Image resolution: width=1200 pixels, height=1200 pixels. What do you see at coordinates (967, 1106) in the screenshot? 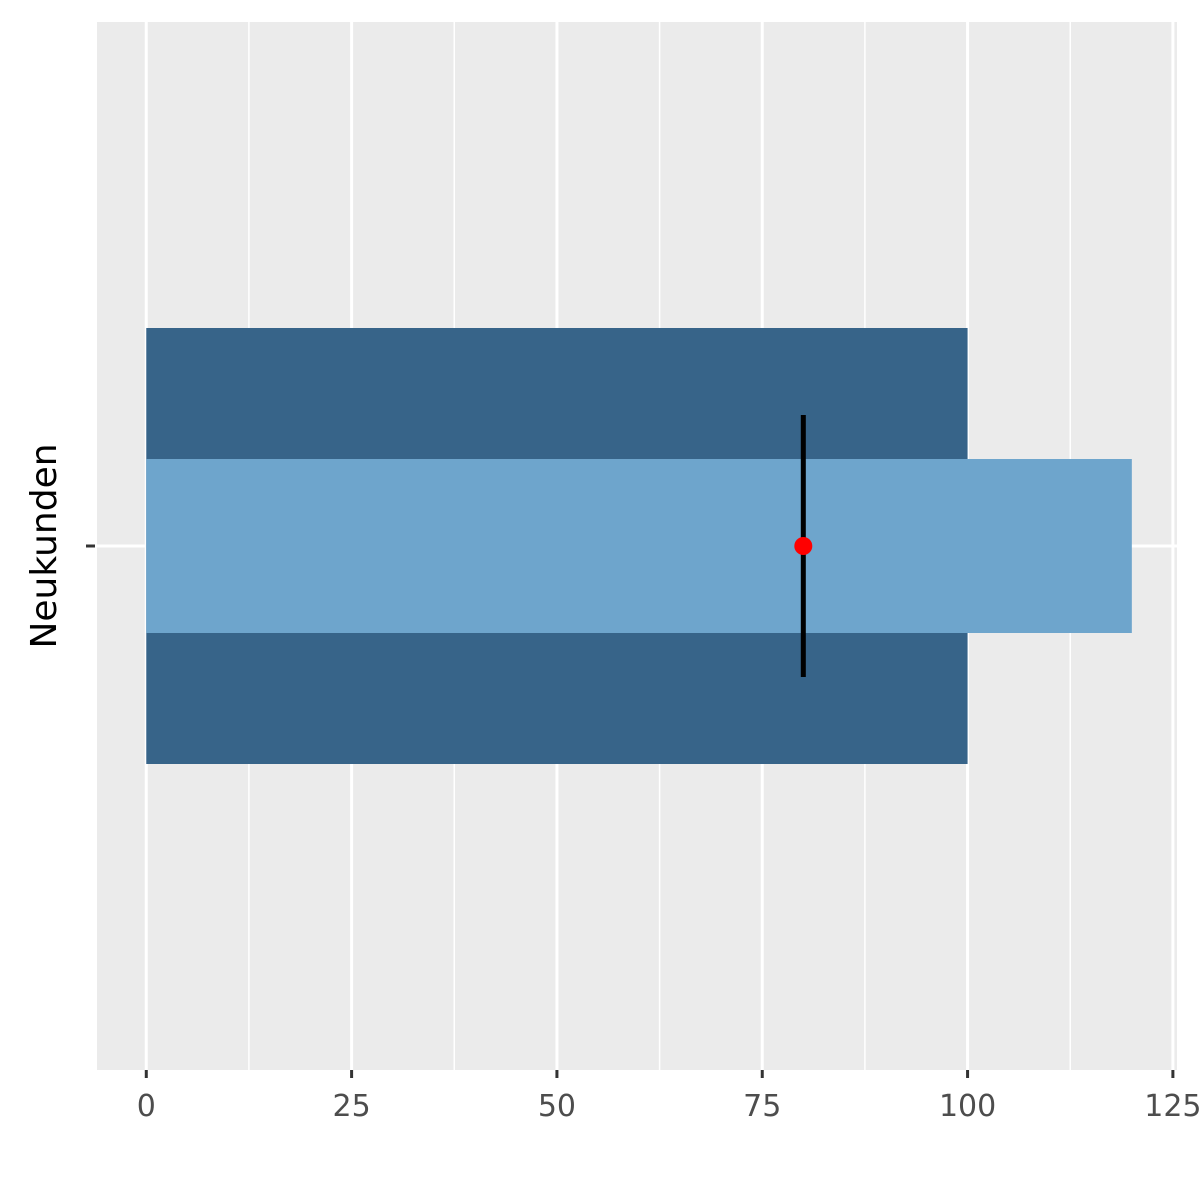
I see `x-tick-label: 100` at bounding box center [967, 1106].